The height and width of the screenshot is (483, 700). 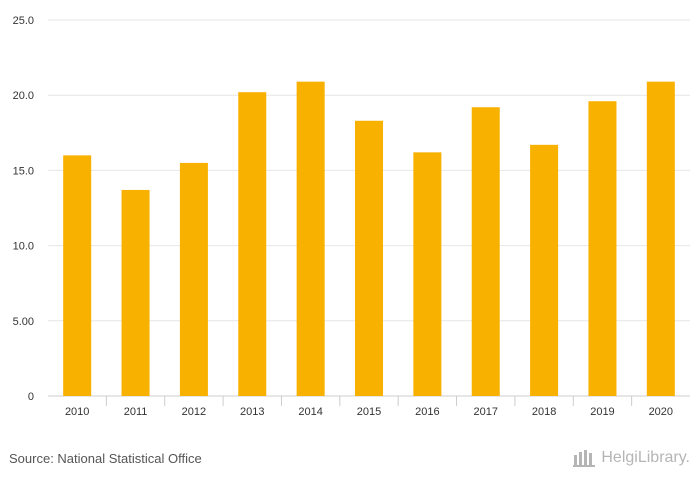 What do you see at coordinates (23, 247) in the screenshot?
I see `y-tick-label: 10.0` at bounding box center [23, 247].